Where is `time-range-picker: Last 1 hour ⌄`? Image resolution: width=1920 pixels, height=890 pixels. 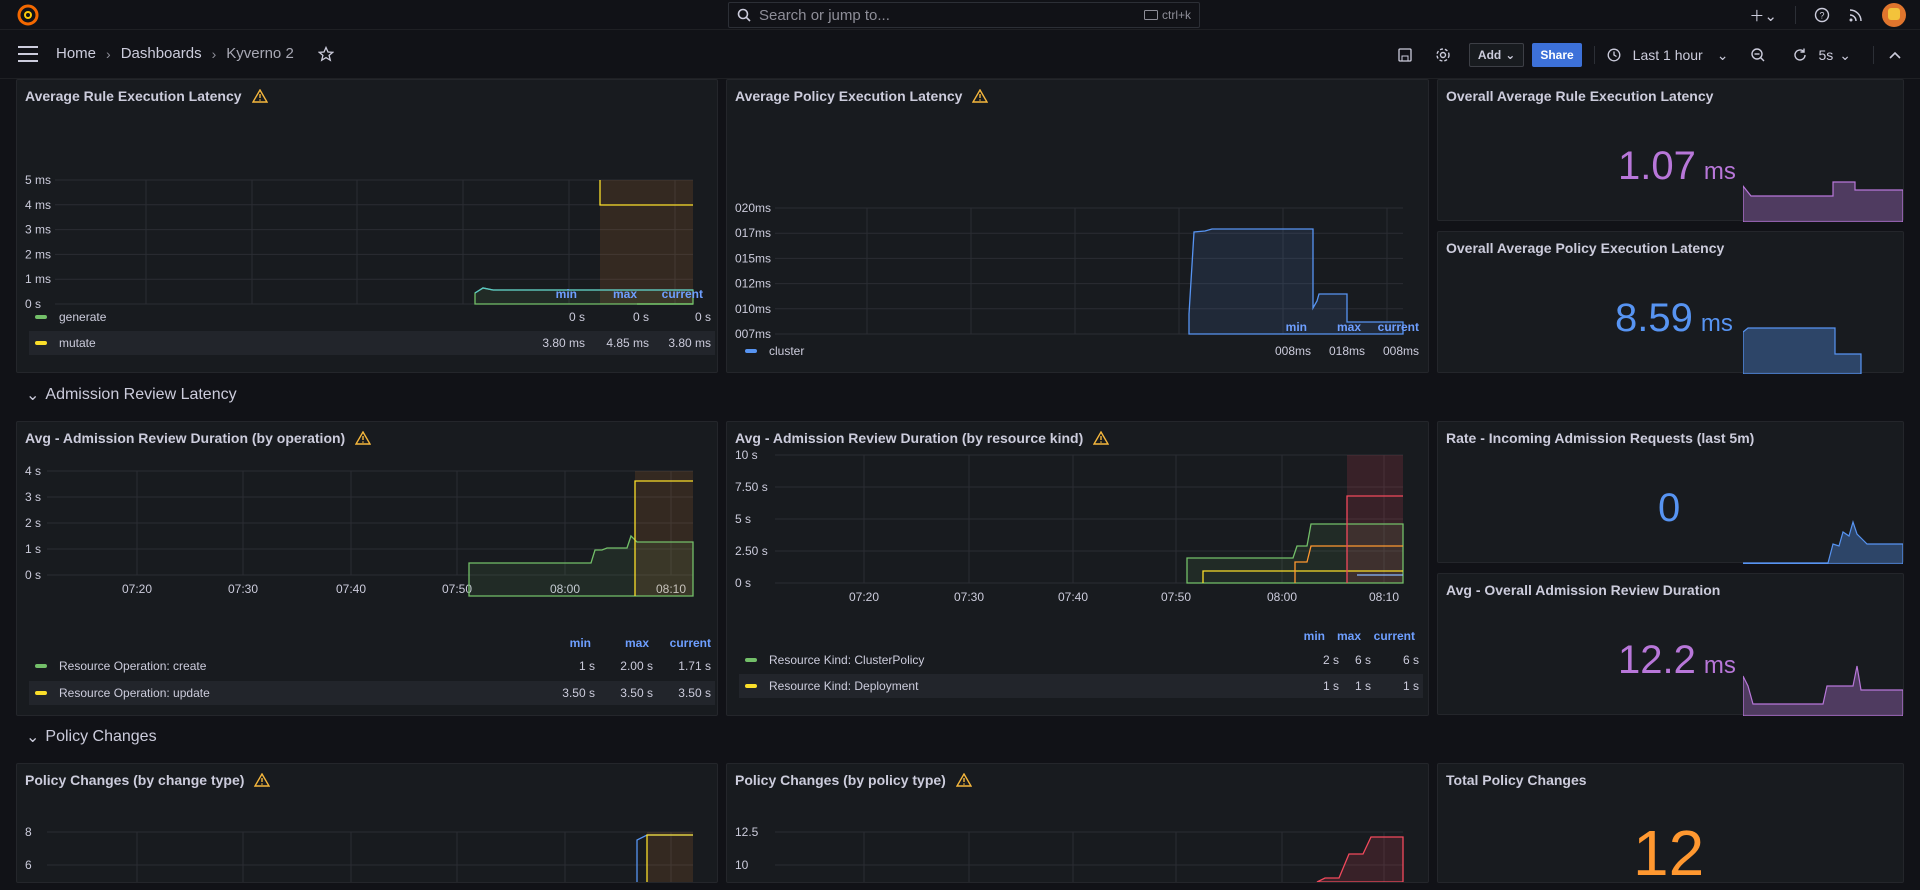
time-range-picker: Last 1 hour ⌄ is located at coordinates (1667, 55).